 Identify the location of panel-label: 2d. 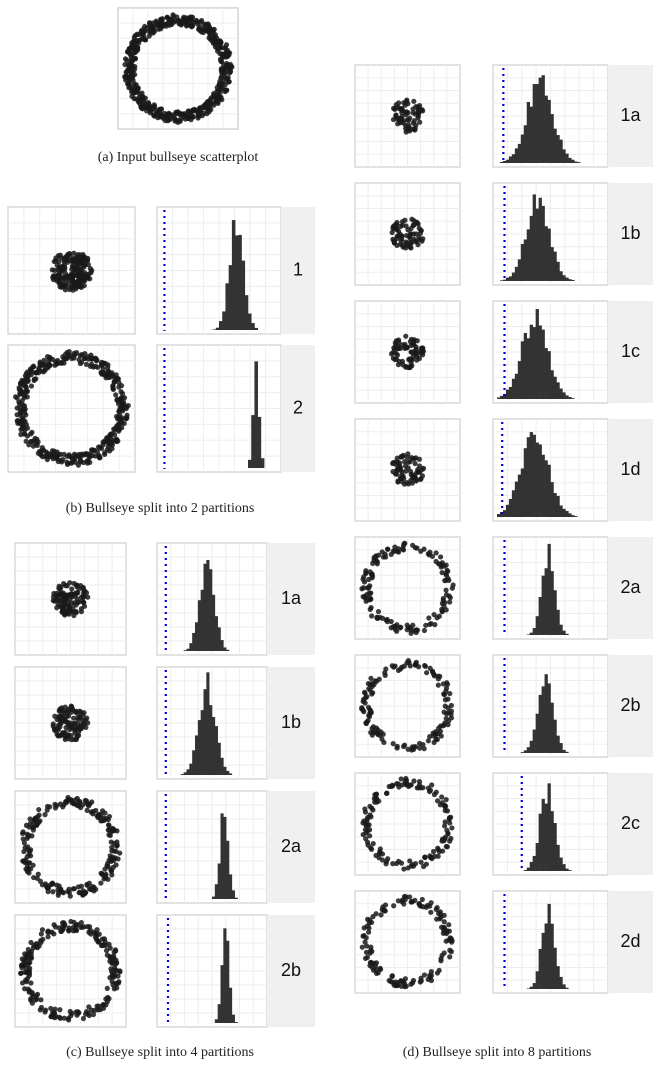
(630, 941).